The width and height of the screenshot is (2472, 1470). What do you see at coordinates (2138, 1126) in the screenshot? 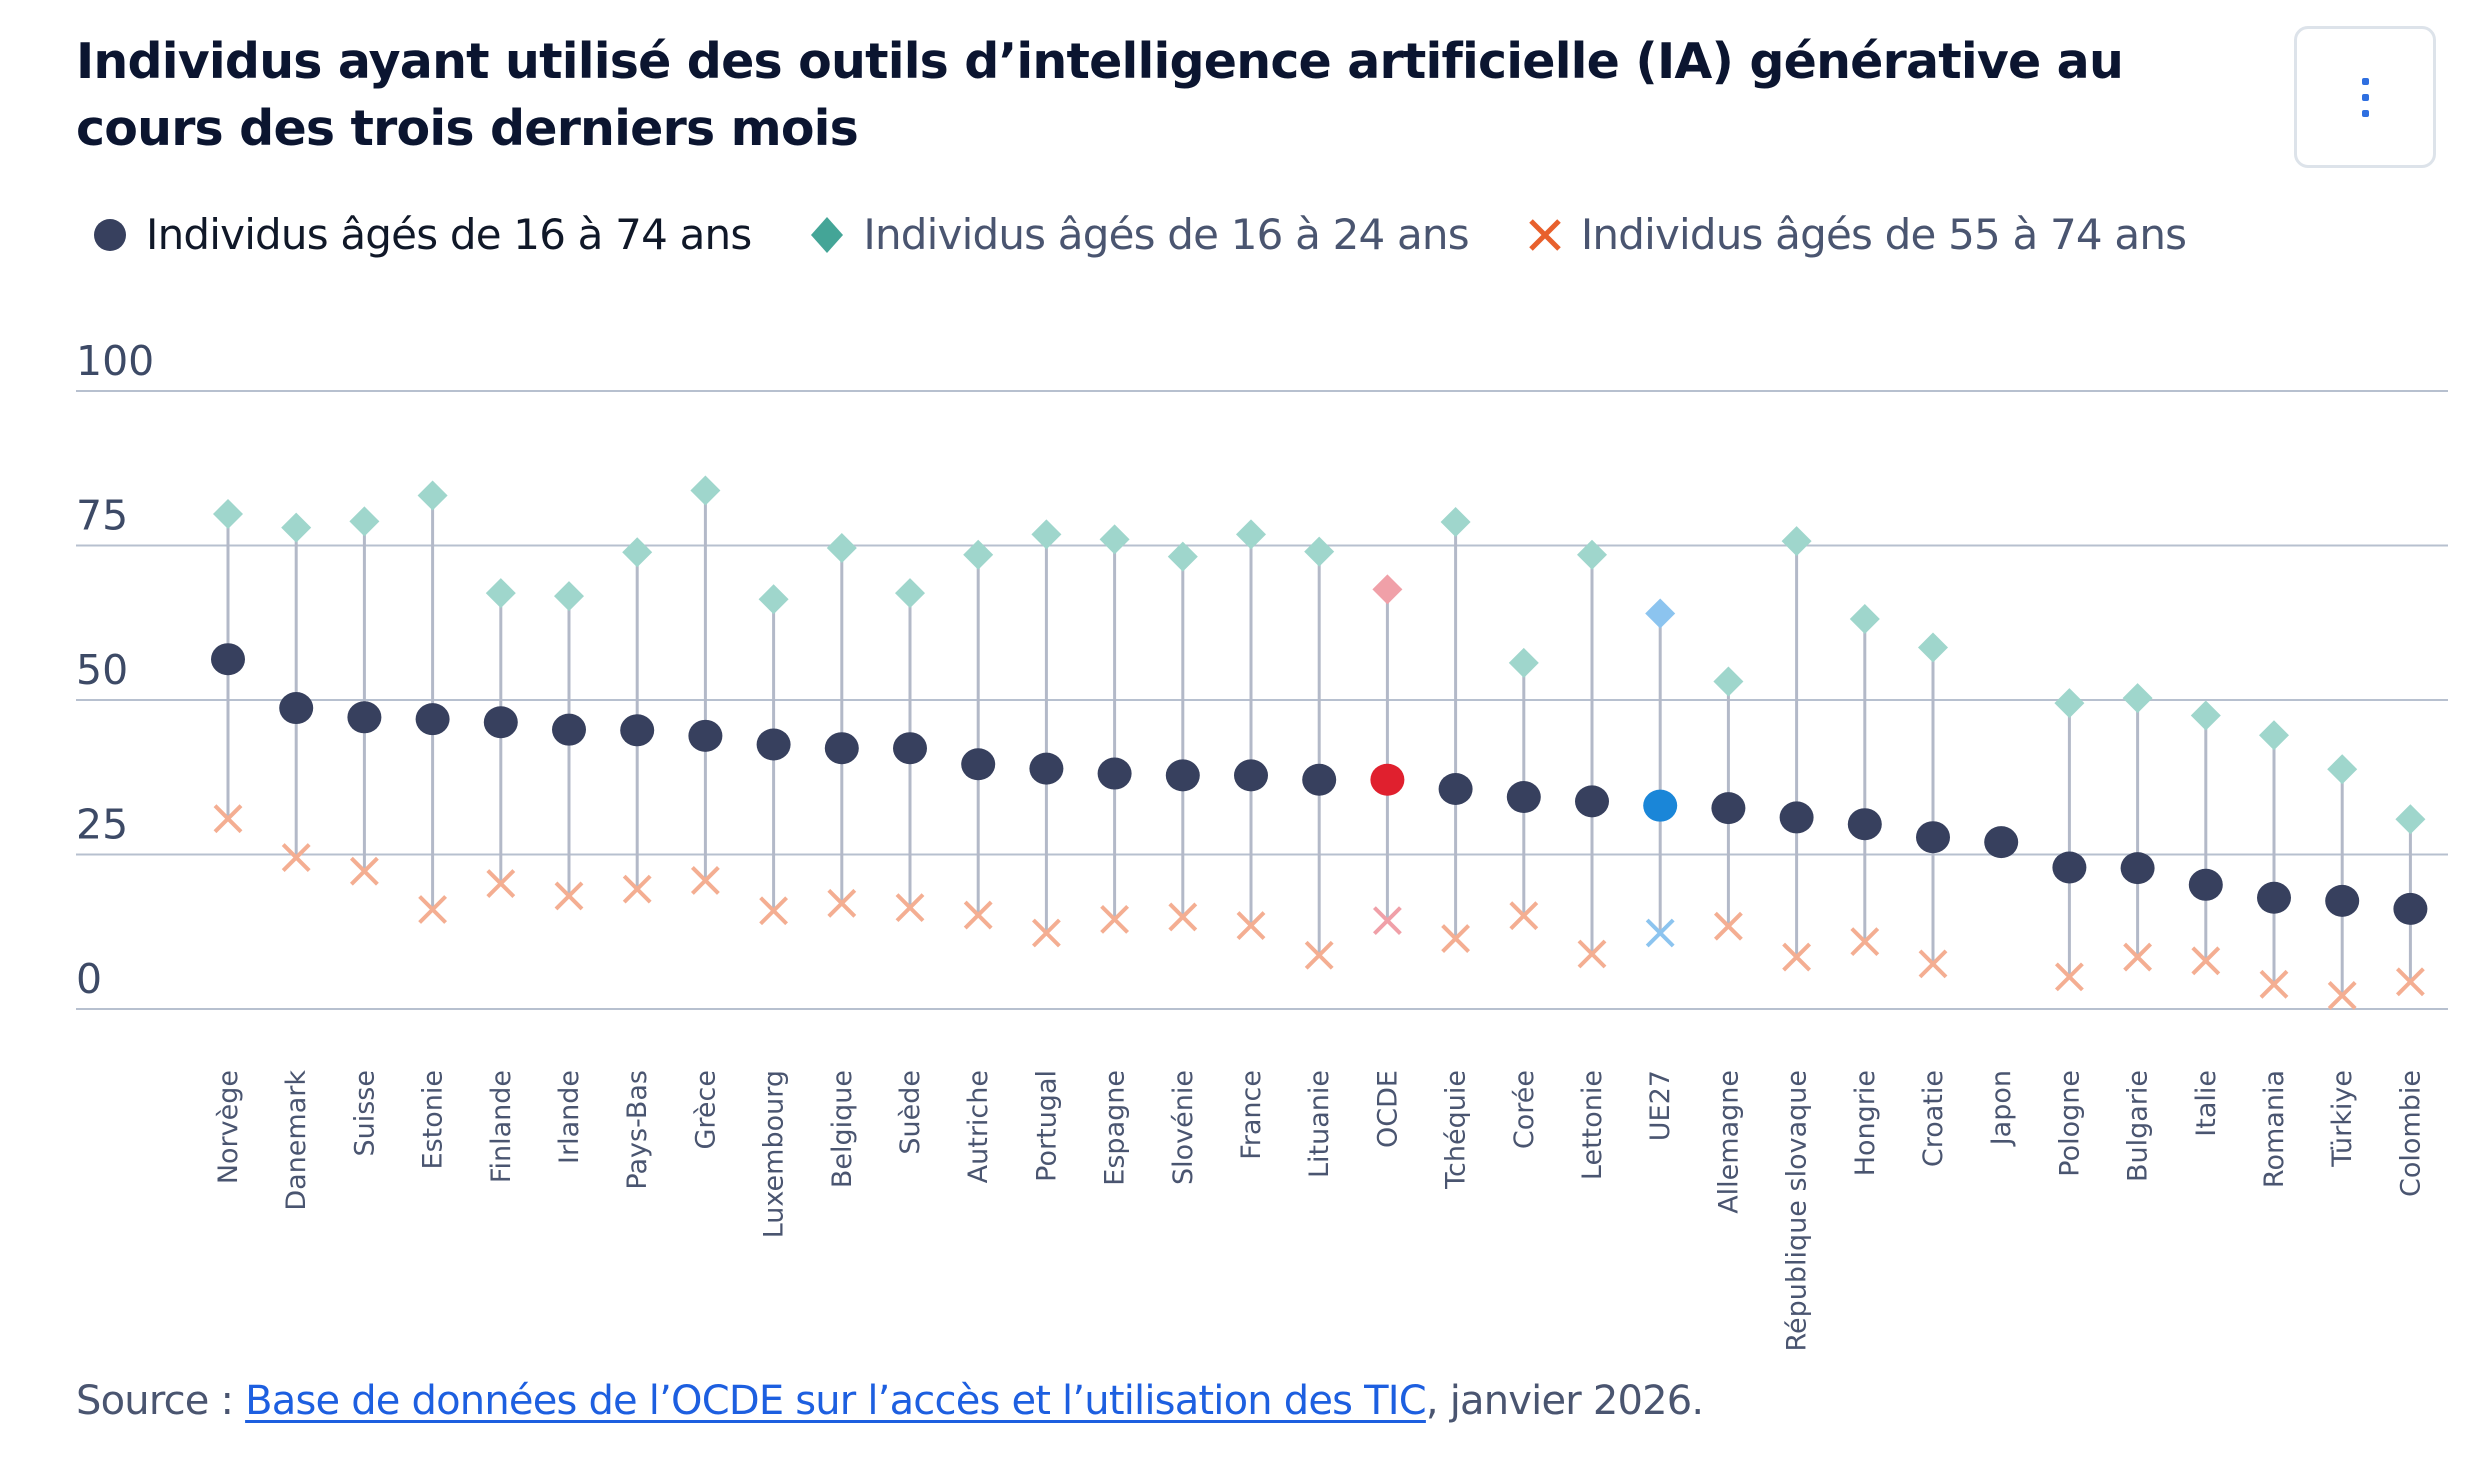
I see `x-category-label: Bulgarie` at bounding box center [2138, 1126].